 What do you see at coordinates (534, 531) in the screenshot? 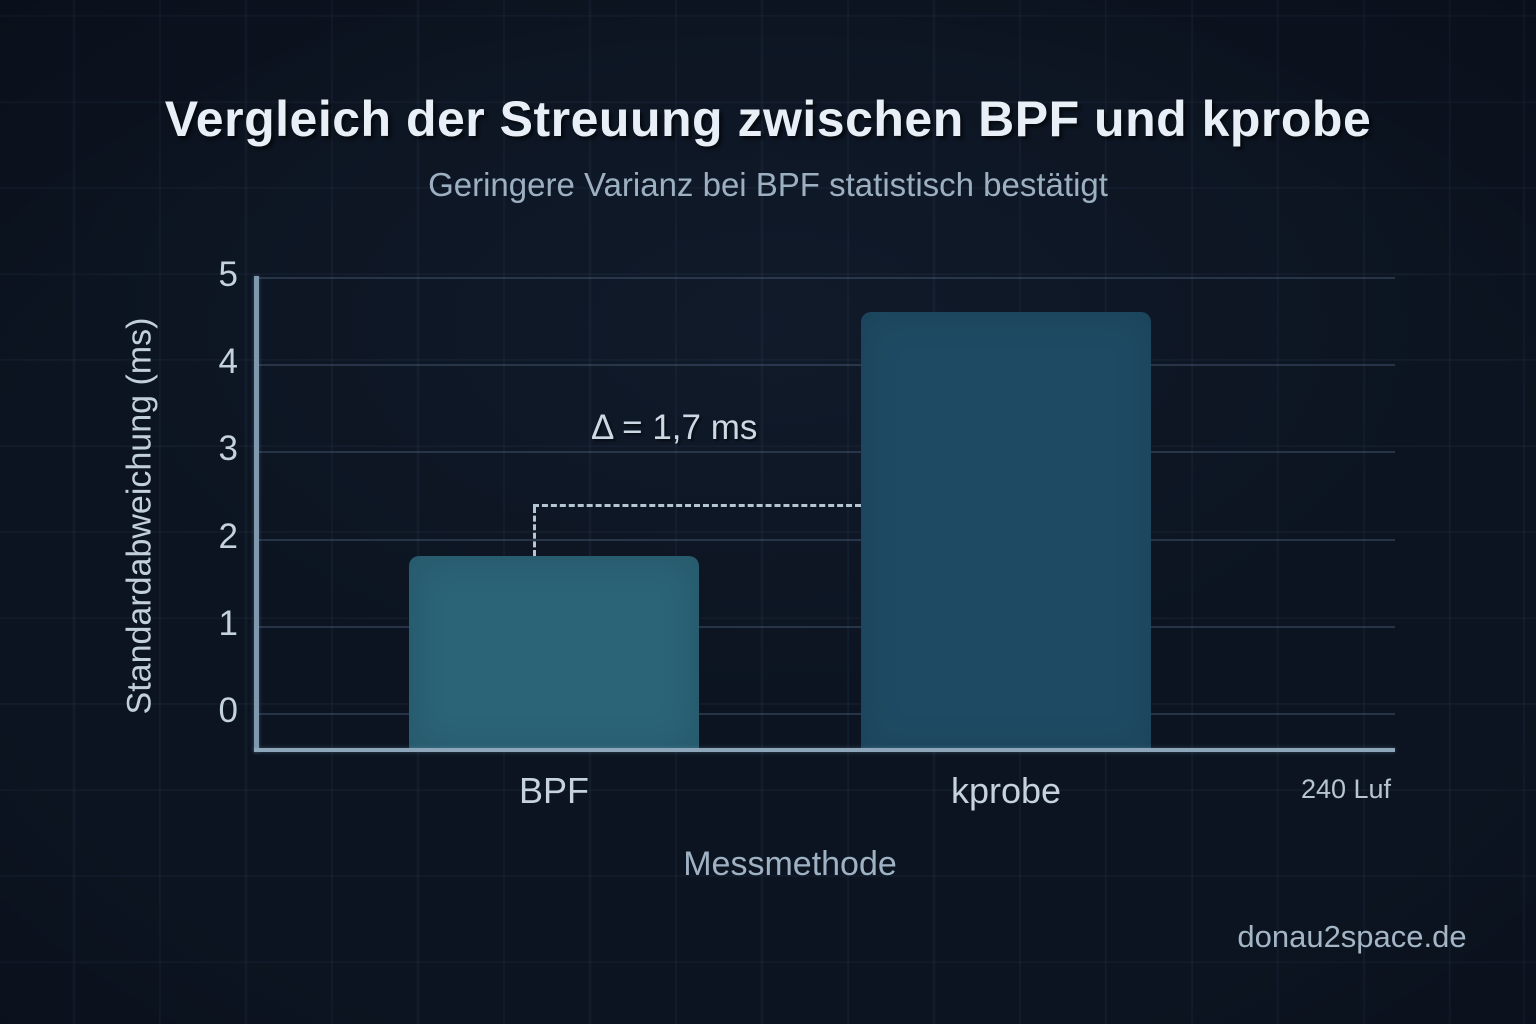
I see `annotation-dashed-vline` at bounding box center [534, 531].